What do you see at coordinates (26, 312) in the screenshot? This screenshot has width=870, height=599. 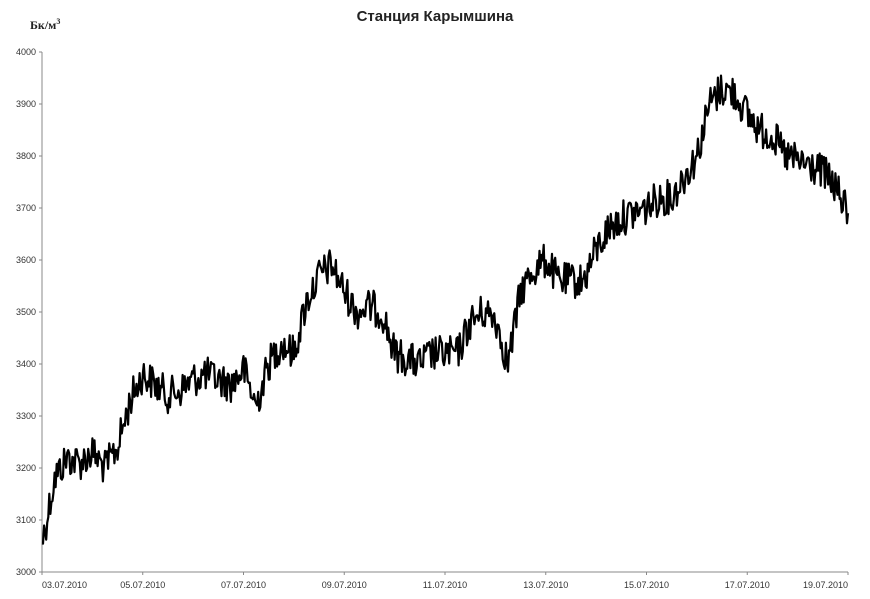 I see `y-tick-label: 3500` at bounding box center [26, 312].